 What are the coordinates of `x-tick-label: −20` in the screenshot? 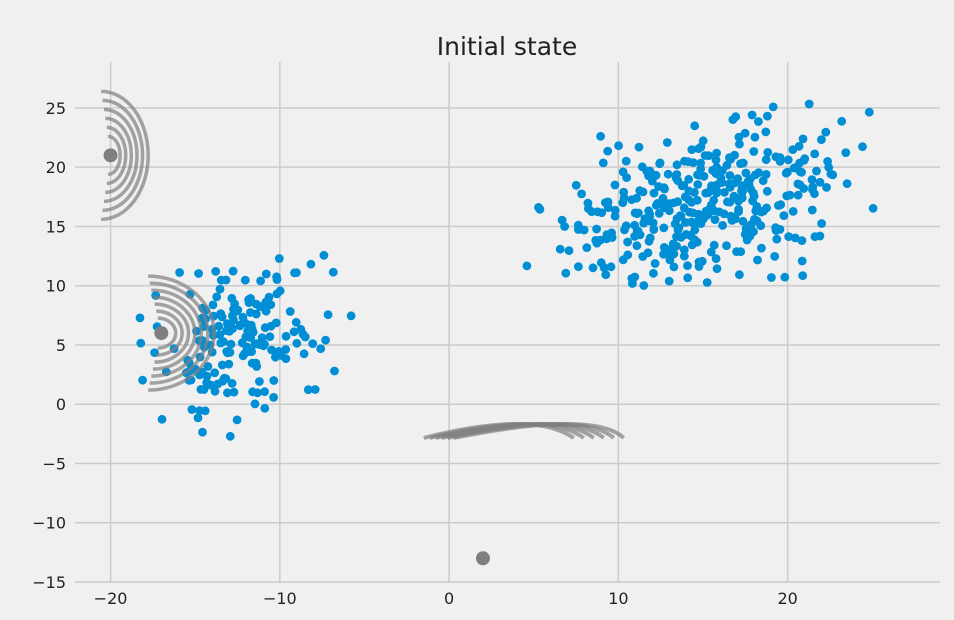 It's located at (111, 598).